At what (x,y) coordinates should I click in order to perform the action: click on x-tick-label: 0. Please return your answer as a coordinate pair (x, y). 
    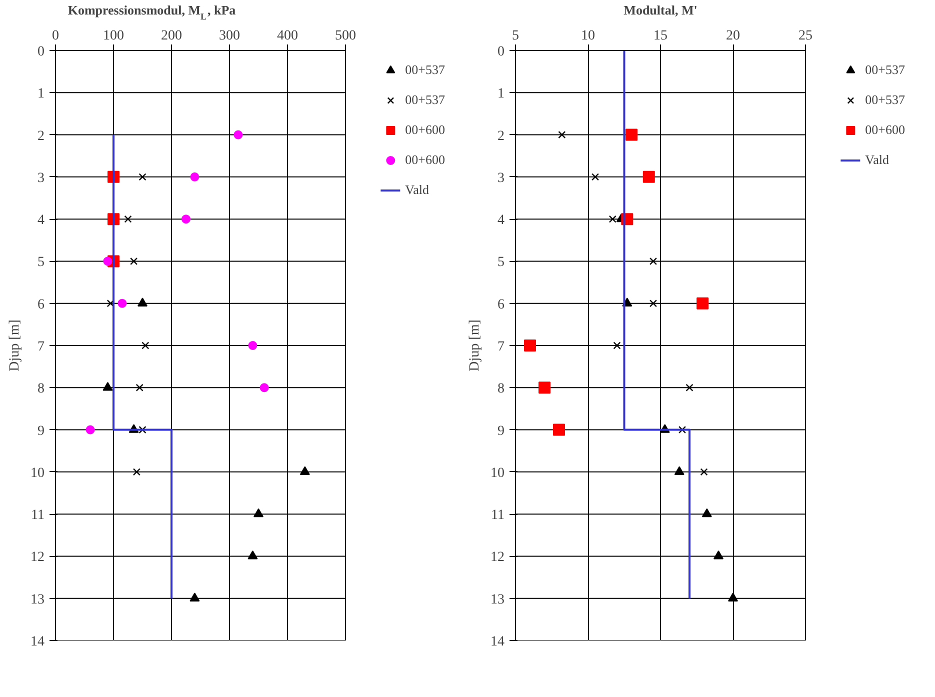
    Looking at the image, I should click on (55, 36).